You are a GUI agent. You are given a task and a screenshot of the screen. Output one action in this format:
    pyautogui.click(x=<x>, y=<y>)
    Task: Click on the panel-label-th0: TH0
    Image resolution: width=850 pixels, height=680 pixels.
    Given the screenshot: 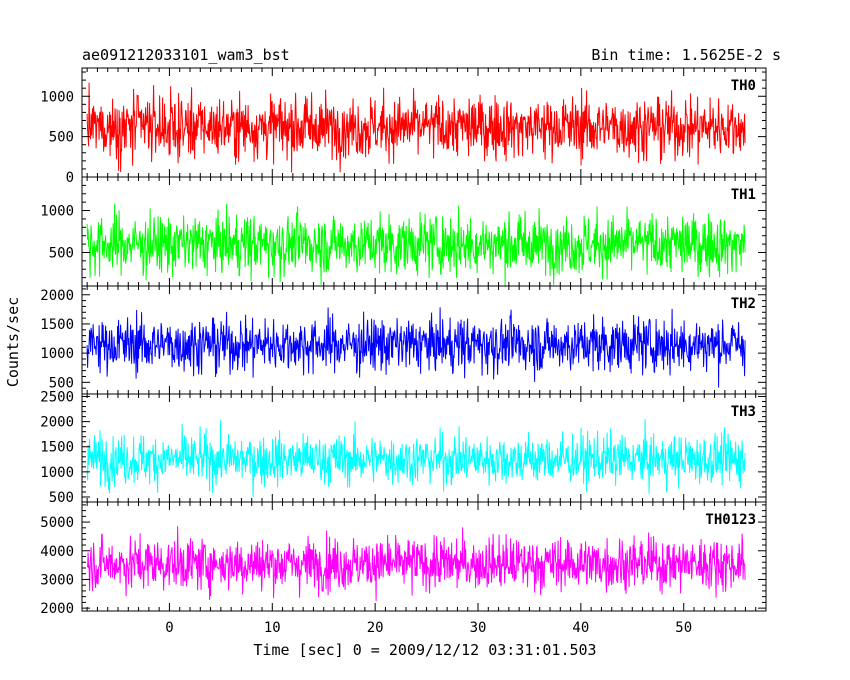 What is the action you would take?
    pyautogui.click(x=743, y=86)
    